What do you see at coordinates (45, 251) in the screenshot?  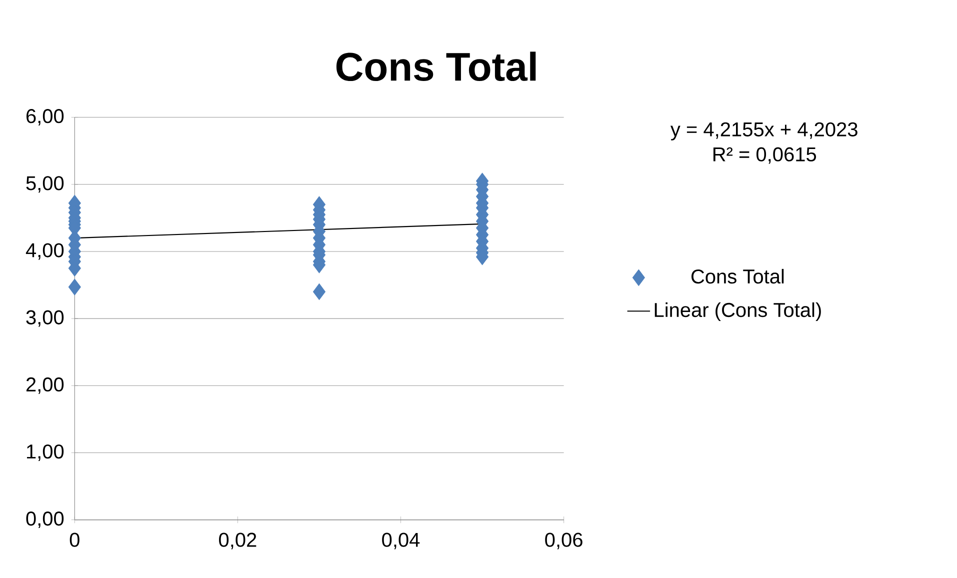 I see `y-tick-label: 4,00` at bounding box center [45, 251].